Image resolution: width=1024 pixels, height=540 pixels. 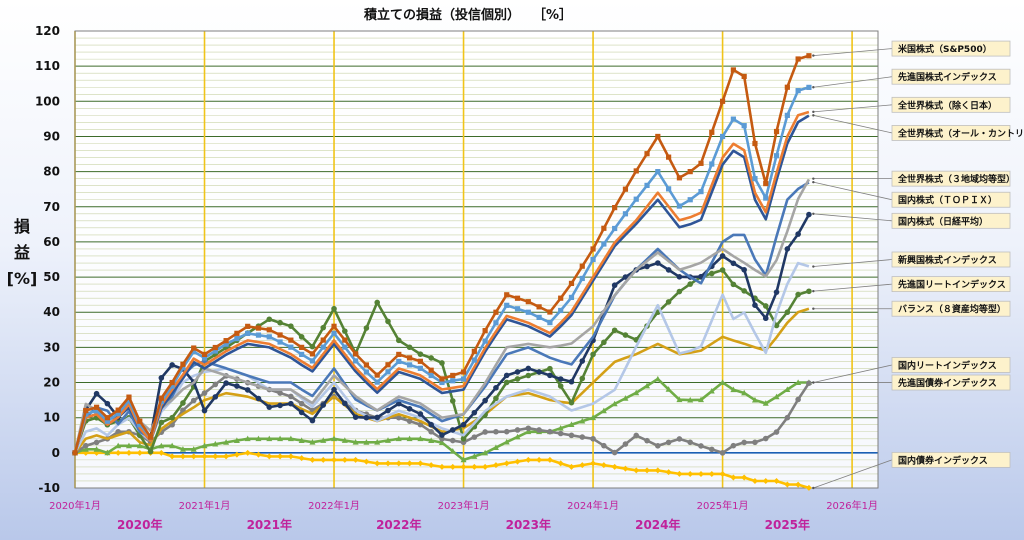 I want to click on legend-label: バランス（８資産均等型）, so click(x=952, y=309).